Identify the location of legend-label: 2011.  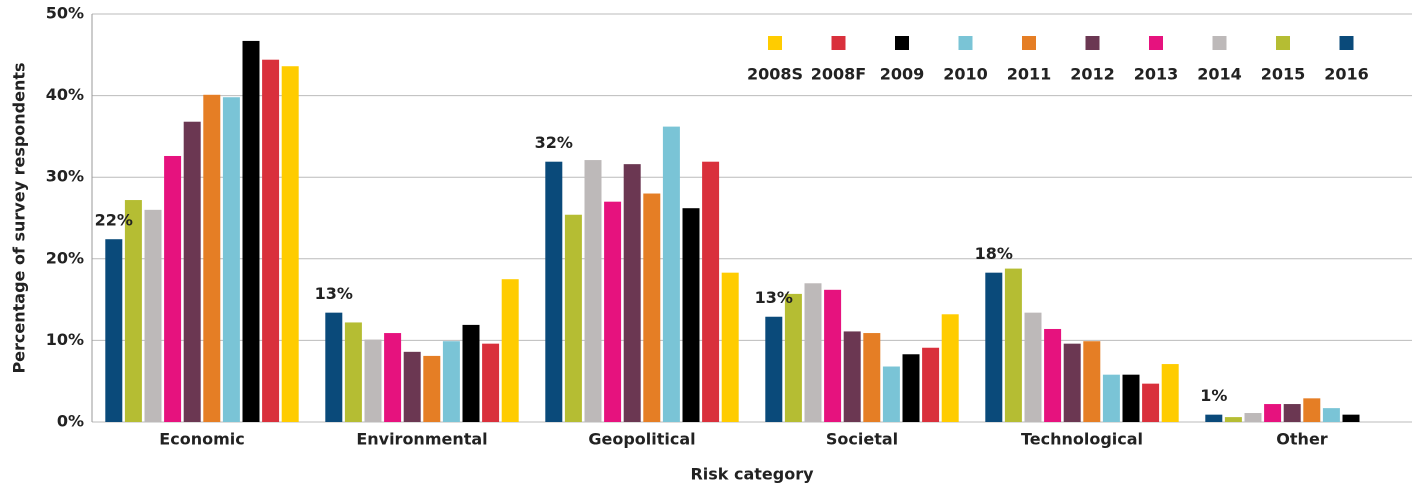
(1029, 74).